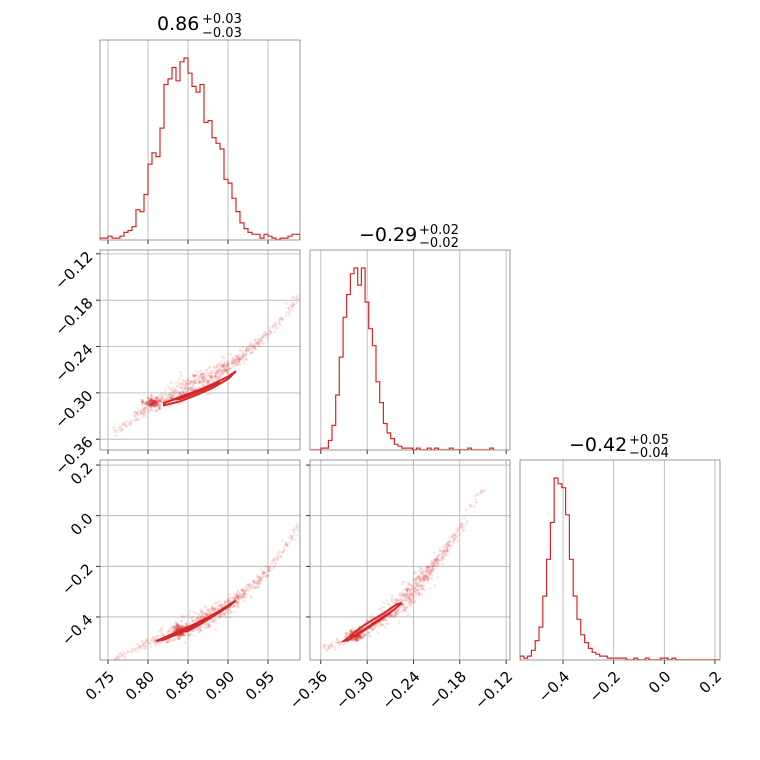  What do you see at coordinates (402, 358) in the screenshot?
I see `histogram-step-line` at bounding box center [402, 358].